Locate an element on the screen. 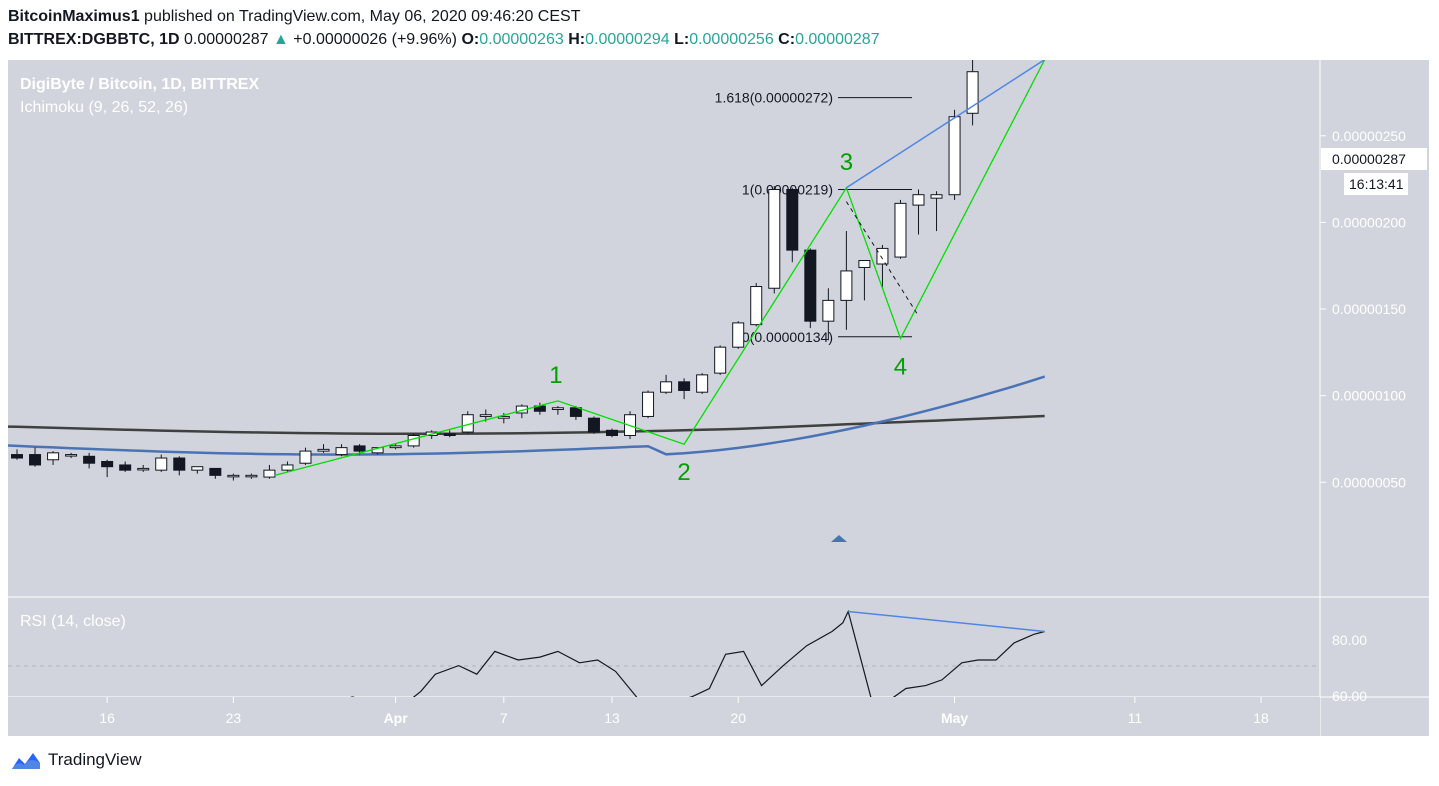 The width and height of the screenshot is (1439, 786). base-line is located at coordinates (523, 415).